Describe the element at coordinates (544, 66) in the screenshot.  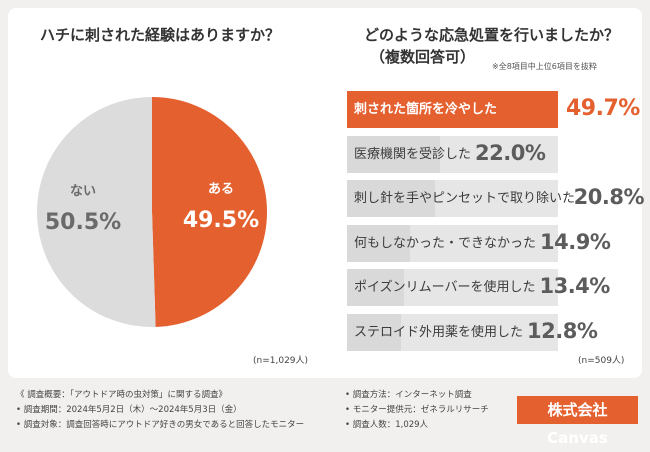
I see `bar-chart-note: ※全8項目中上位6項目を抜粋` at that location.